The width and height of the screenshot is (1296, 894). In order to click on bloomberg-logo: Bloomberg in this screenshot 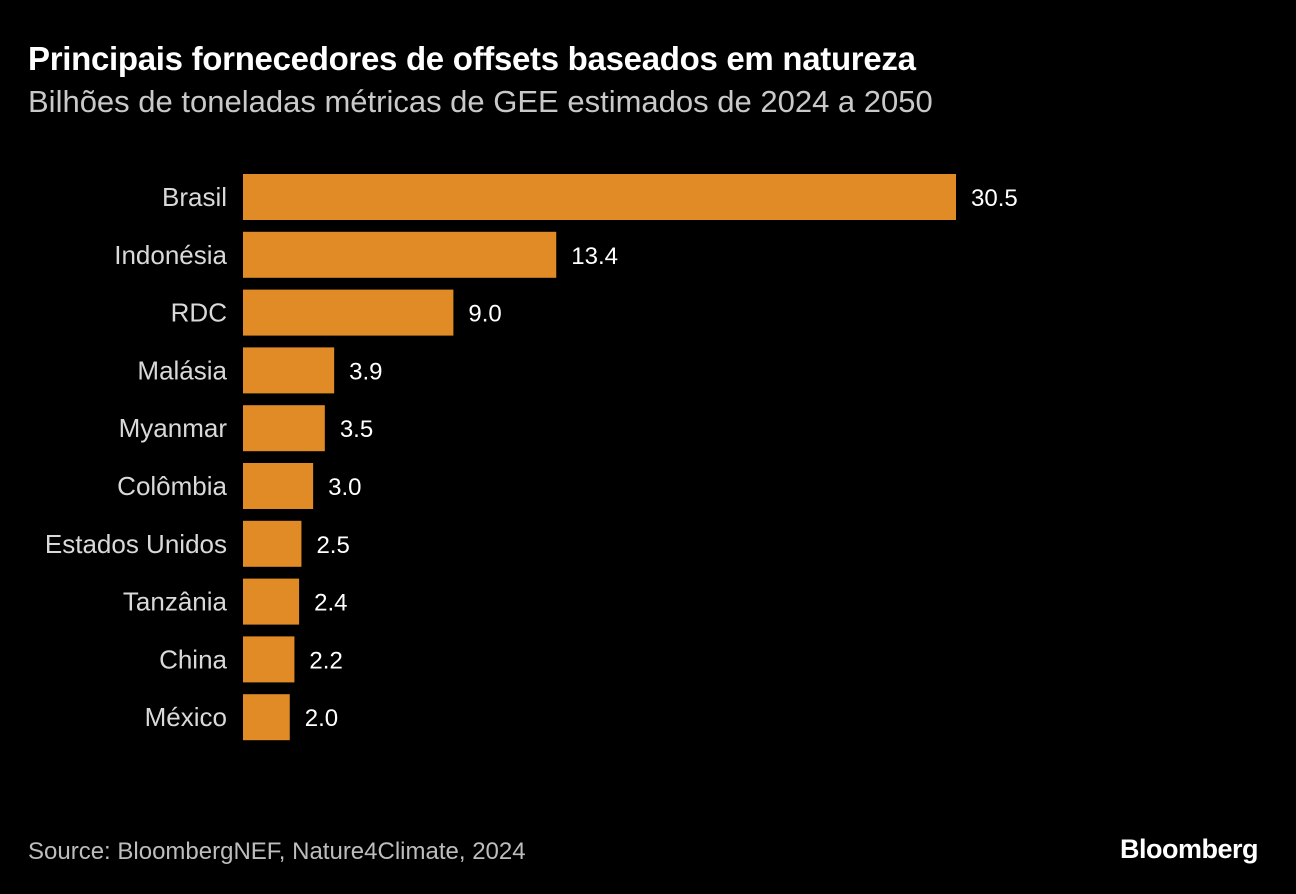, I will do `click(1189, 849)`.